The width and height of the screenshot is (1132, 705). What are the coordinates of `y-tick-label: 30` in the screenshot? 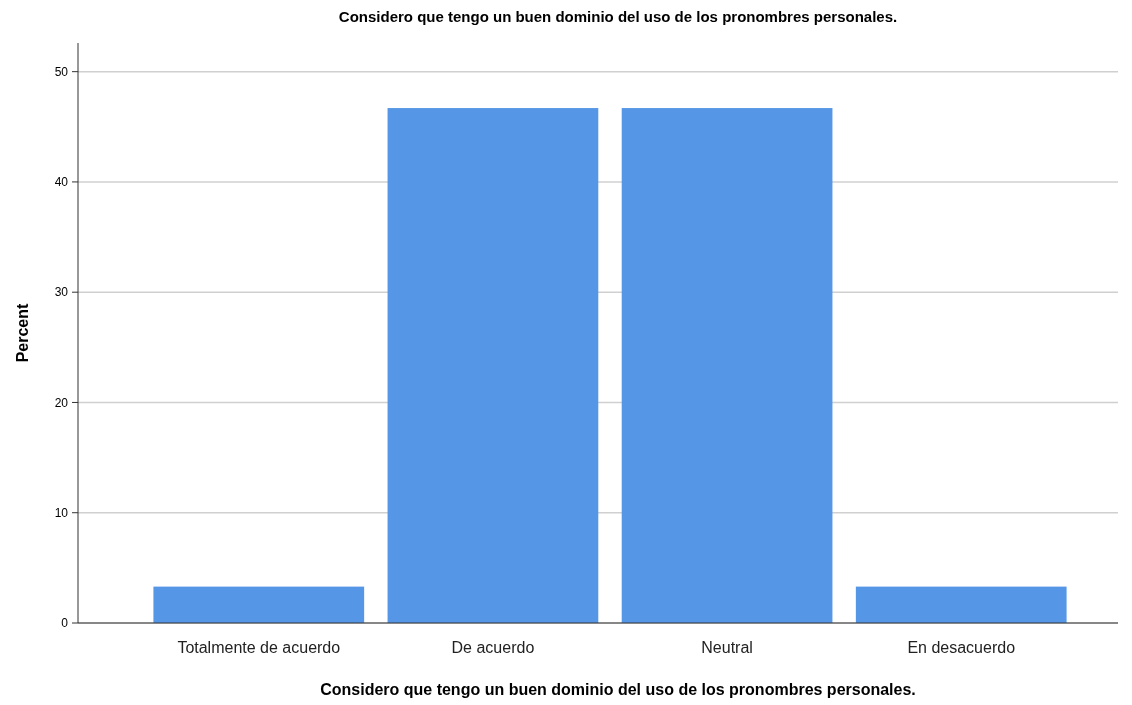 It's located at (61, 292).